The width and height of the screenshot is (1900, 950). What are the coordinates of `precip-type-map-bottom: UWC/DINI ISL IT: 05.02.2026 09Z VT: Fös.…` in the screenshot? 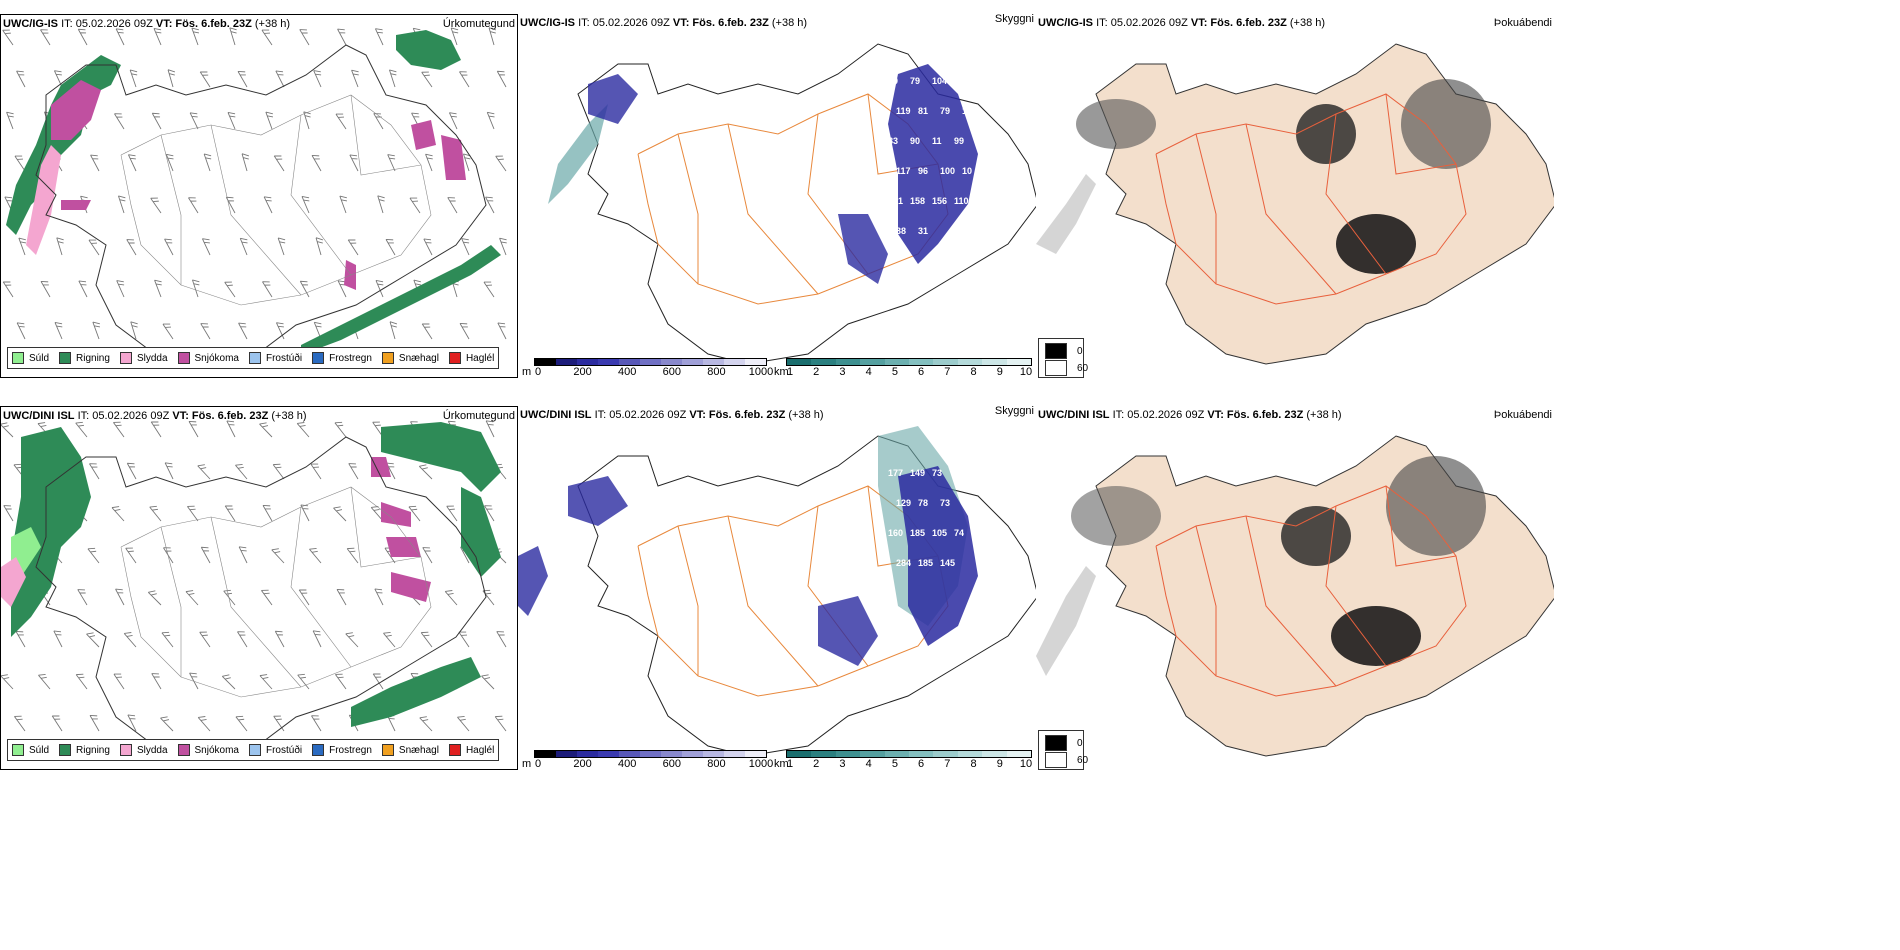 It's located at (259, 588).